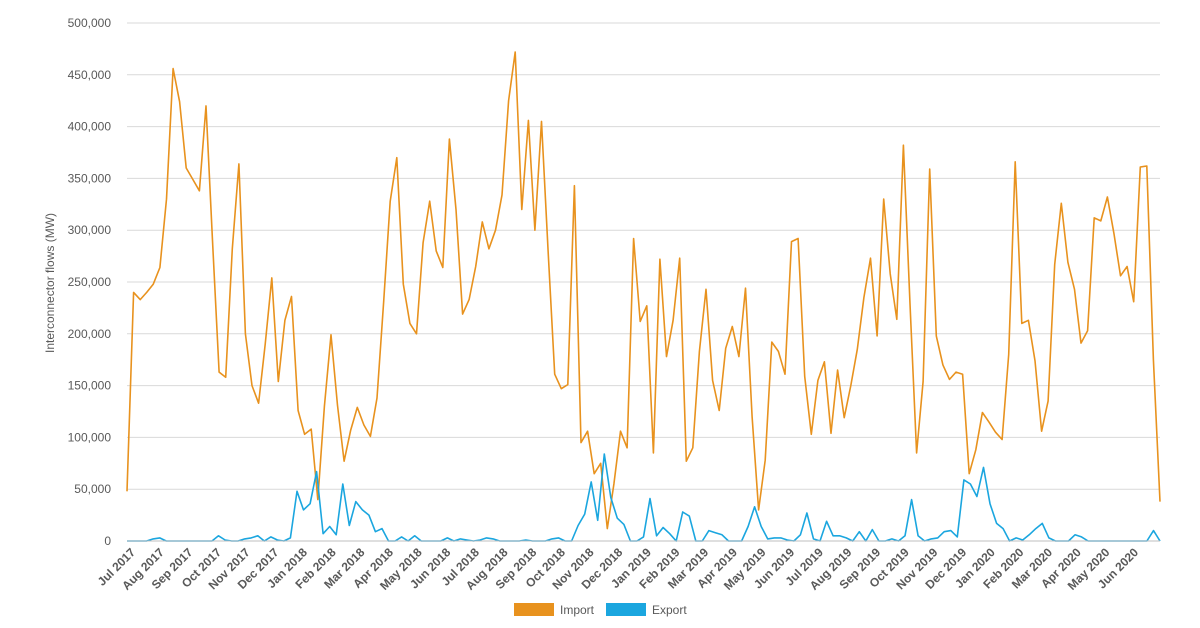 This screenshot has height=628, width=1200. I want to click on y-tick-label: 100,000, so click(90, 437).